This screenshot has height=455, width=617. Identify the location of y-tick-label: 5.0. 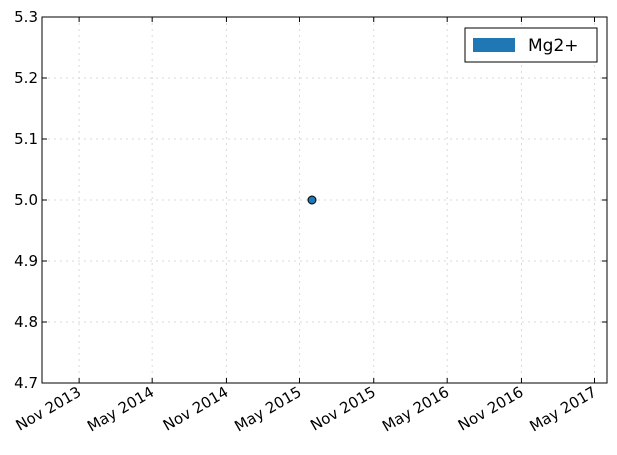
(26, 200).